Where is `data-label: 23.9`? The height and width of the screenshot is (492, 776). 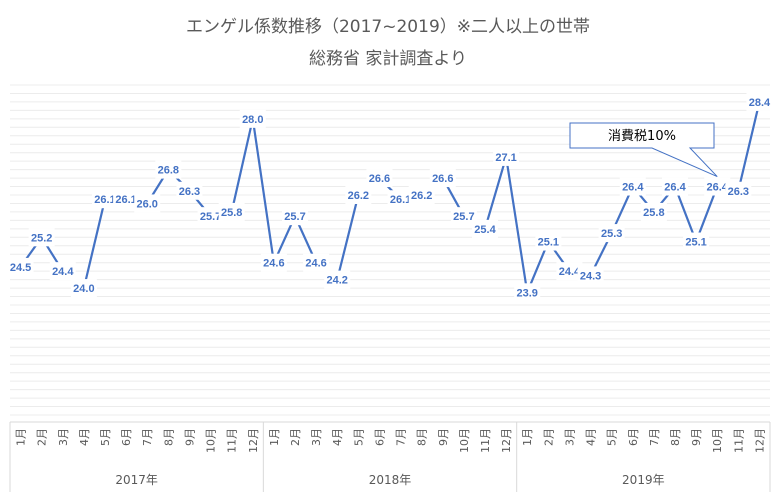
data-label: 23.9 is located at coordinates (527, 293).